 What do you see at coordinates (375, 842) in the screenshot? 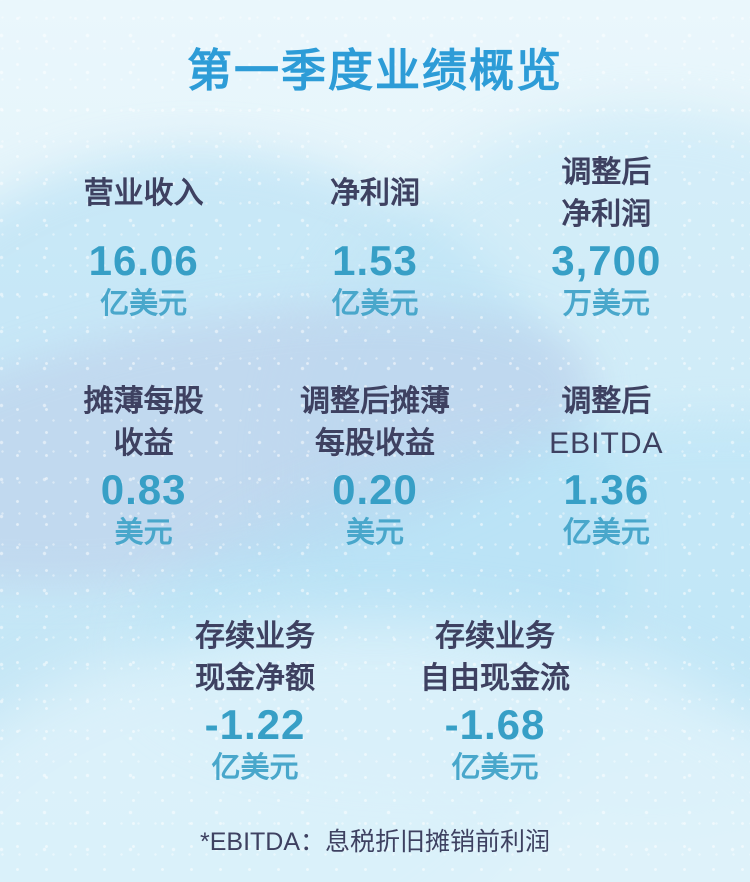
I see `ebitda-footnote: *EBITDA：息税折旧摊销前利润` at bounding box center [375, 842].